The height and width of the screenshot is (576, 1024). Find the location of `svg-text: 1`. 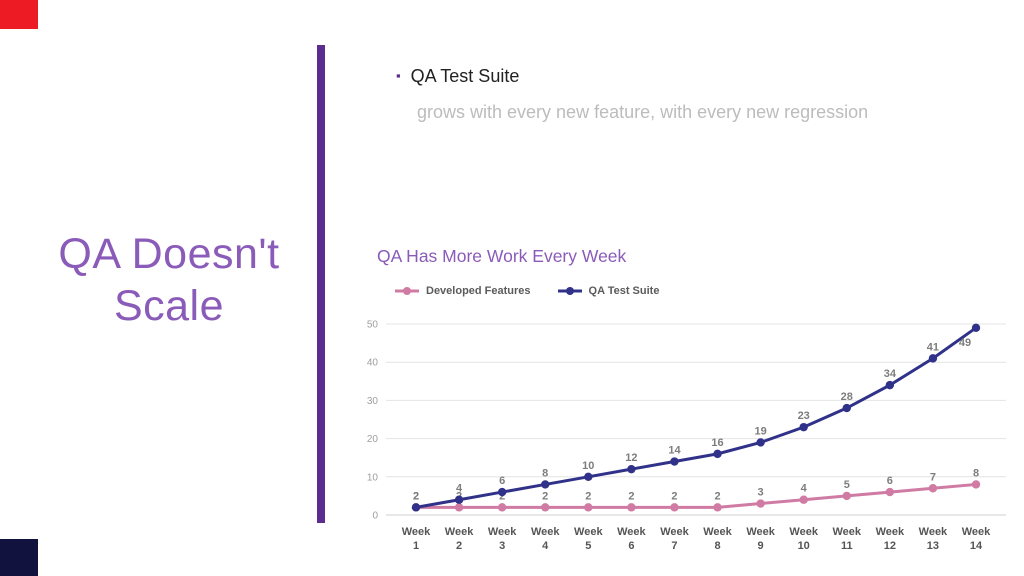

svg-text: 1 is located at coordinates (416, 546).